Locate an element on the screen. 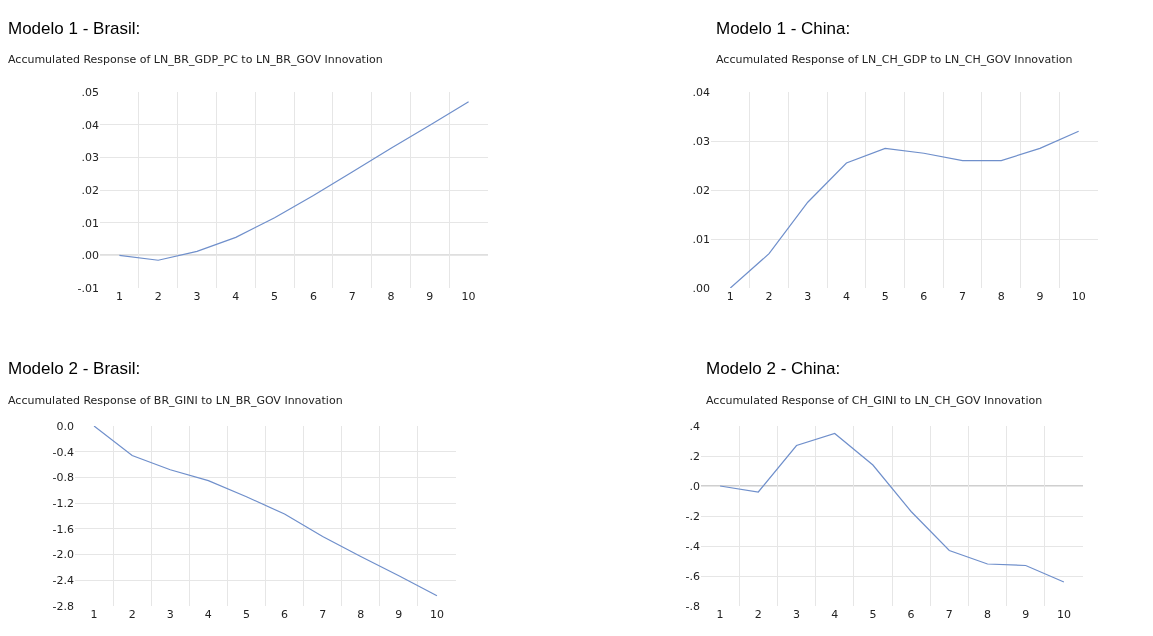  y-tick-label: .2 is located at coordinates (694, 456).